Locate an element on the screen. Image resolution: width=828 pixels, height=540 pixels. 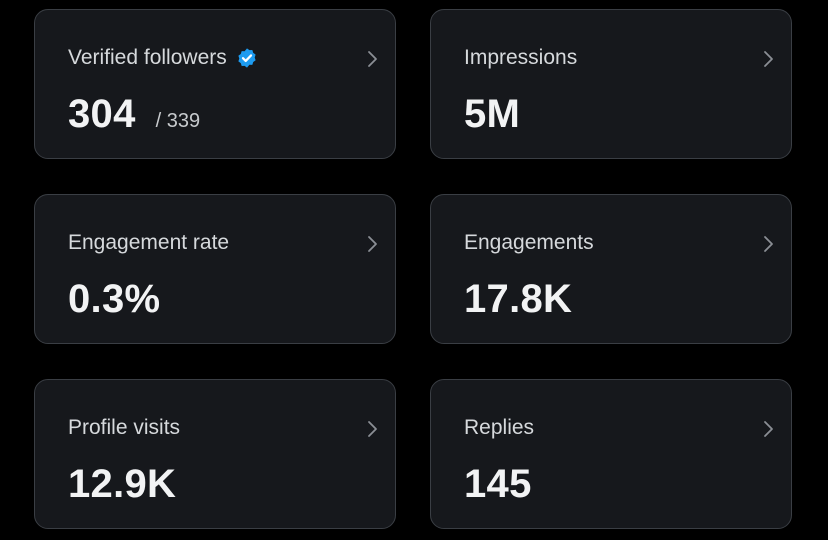
engagements-value: 17.8K is located at coordinates (518, 299).